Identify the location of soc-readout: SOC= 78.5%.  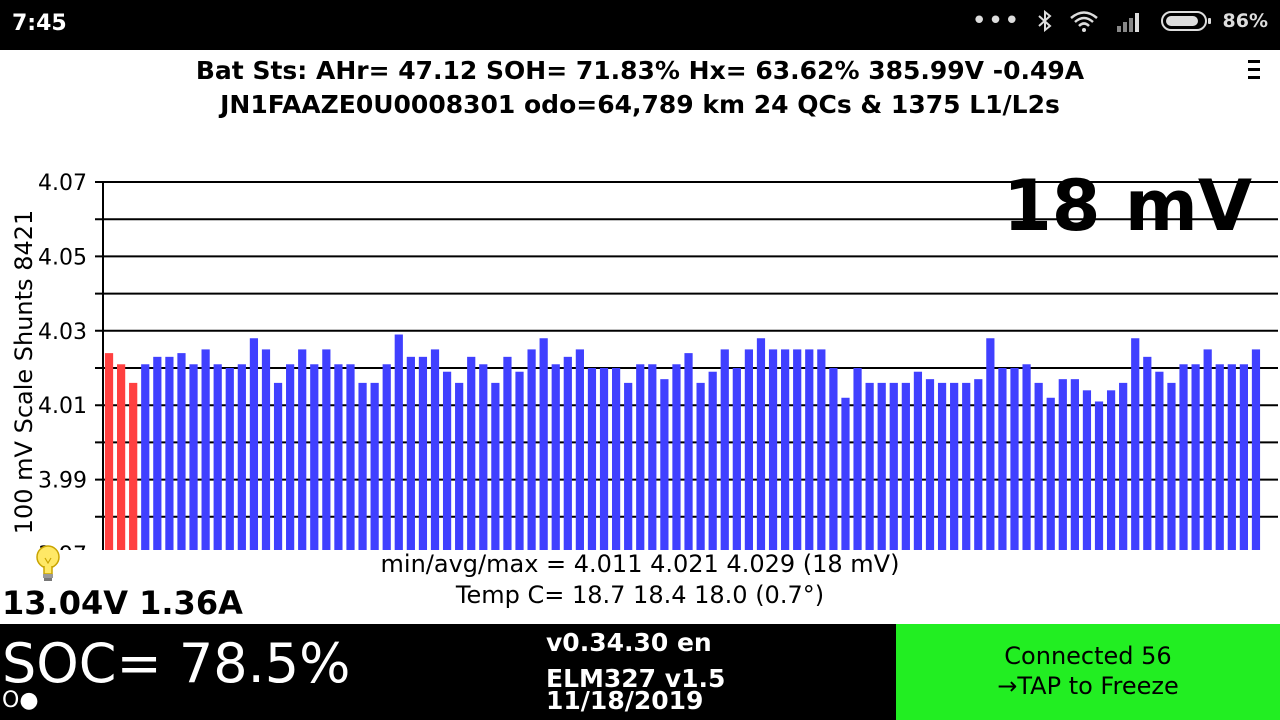
(176, 663).